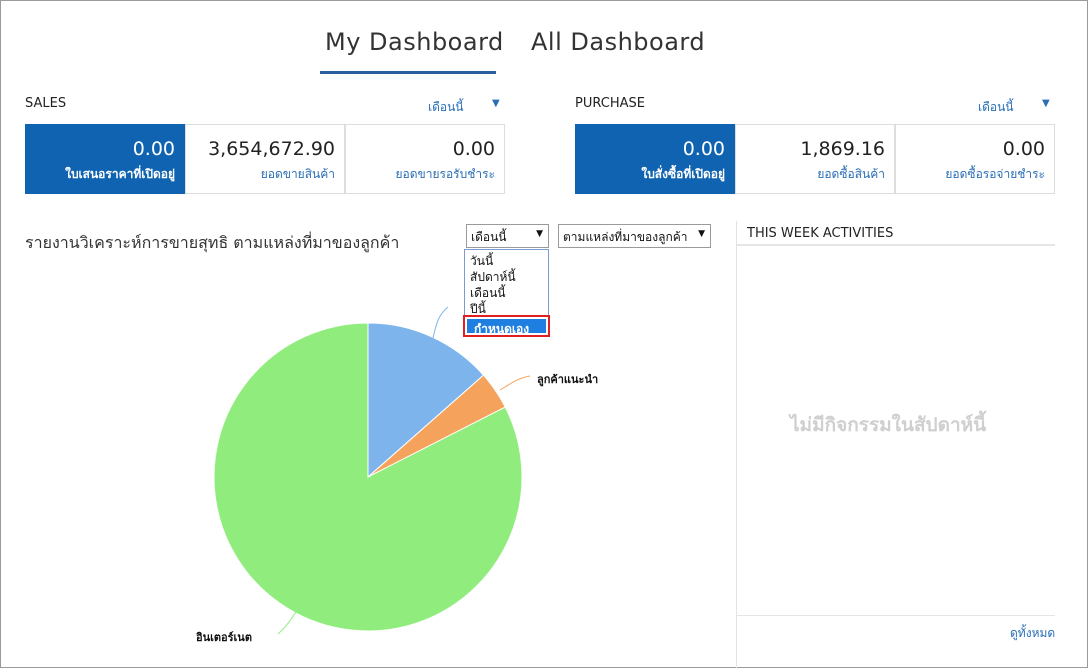 The height and width of the screenshot is (668, 1088). Describe the element at coordinates (271, 149) in the screenshot. I see `tile-value: 3,654,672.90` at that location.